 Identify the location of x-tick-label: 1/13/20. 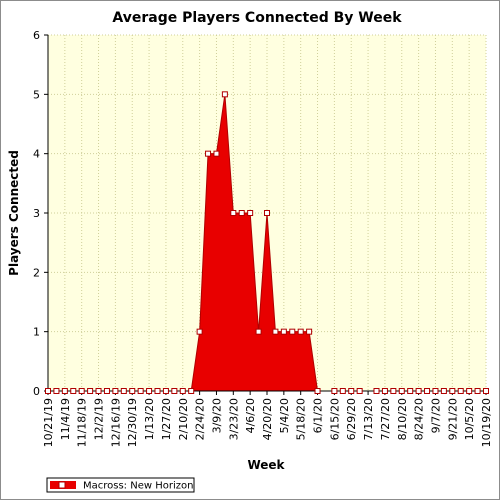
(149, 419).